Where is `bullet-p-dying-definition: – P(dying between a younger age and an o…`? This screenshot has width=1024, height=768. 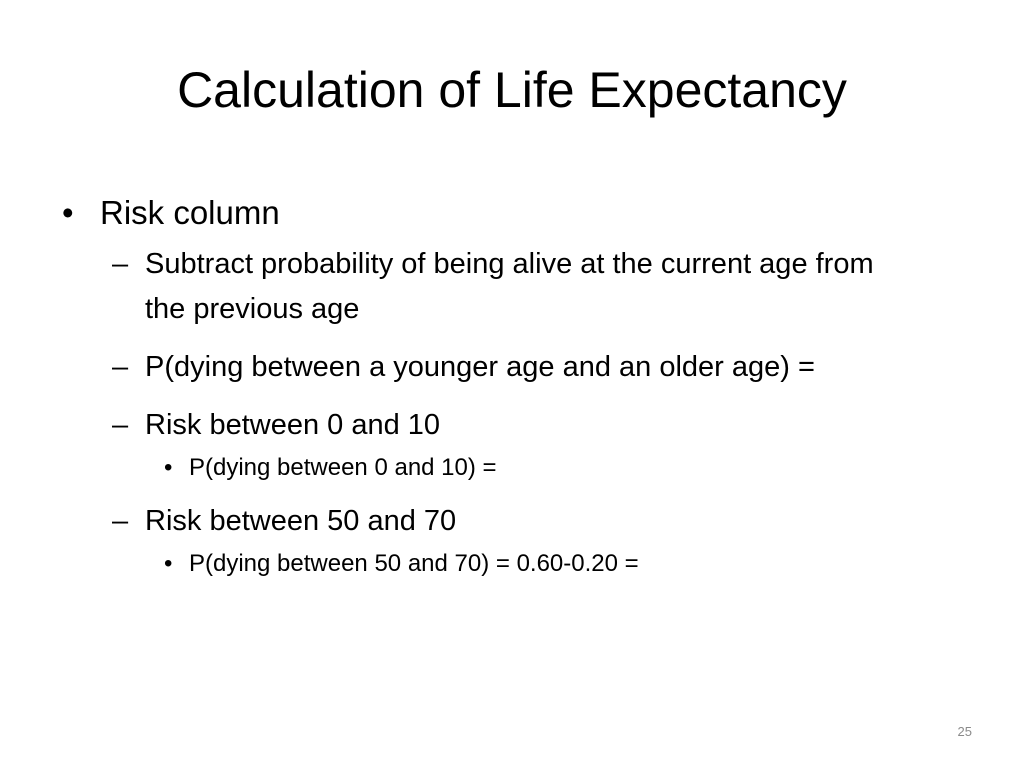 bullet-p-dying-definition: – P(dying between a younger age and an o… is located at coordinates (497, 367).